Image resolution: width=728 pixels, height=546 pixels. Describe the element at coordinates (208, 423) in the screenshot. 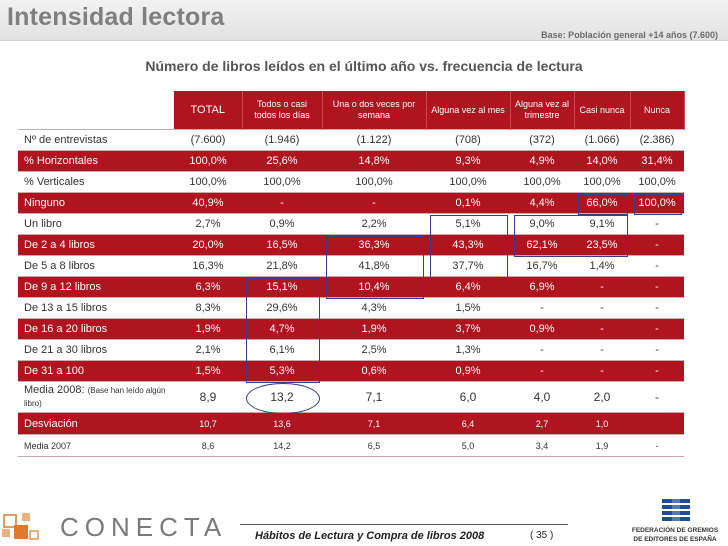

I see `table-cell: 10,7` at that location.